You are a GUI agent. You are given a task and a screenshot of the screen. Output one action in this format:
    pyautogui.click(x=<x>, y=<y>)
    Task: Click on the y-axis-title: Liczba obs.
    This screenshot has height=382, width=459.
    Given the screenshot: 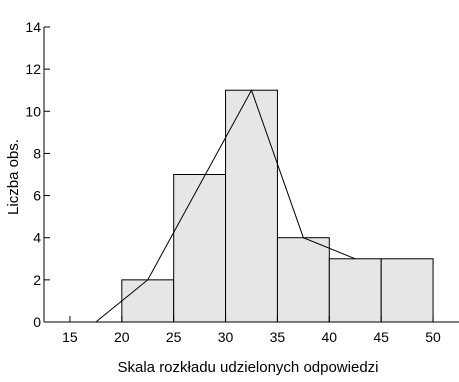 What is the action you would take?
    pyautogui.click(x=13, y=177)
    